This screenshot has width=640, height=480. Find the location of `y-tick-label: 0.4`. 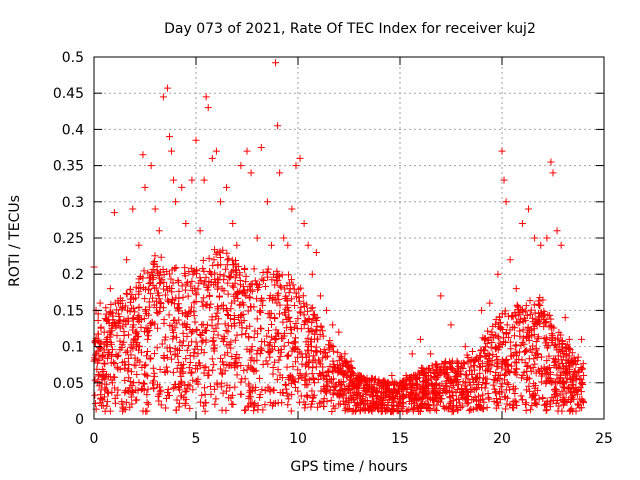

y-tick-label: 0.4 is located at coordinates (73, 130).